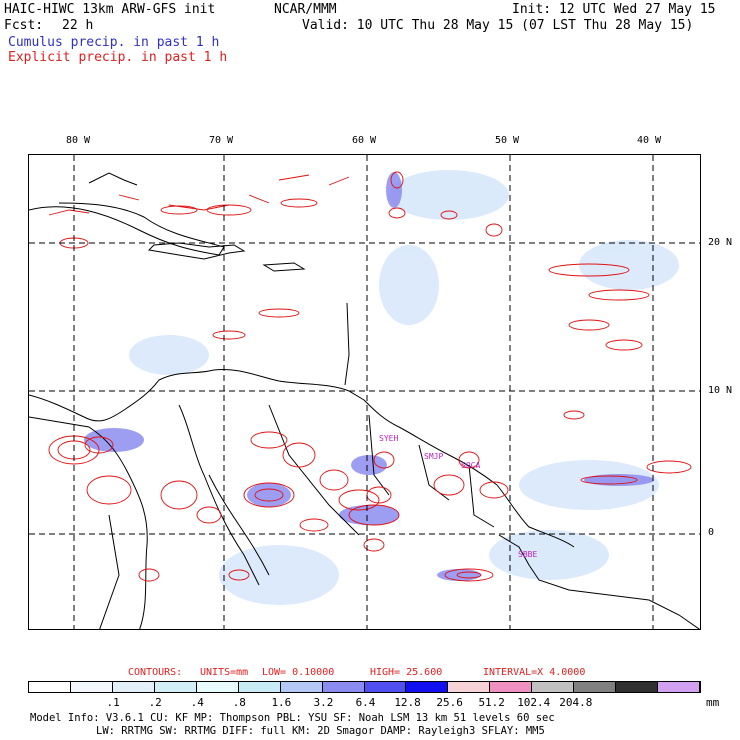 This screenshot has height=740, width=740. I want to click on colorbar-tick-label: 204.8, so click(576, 702).